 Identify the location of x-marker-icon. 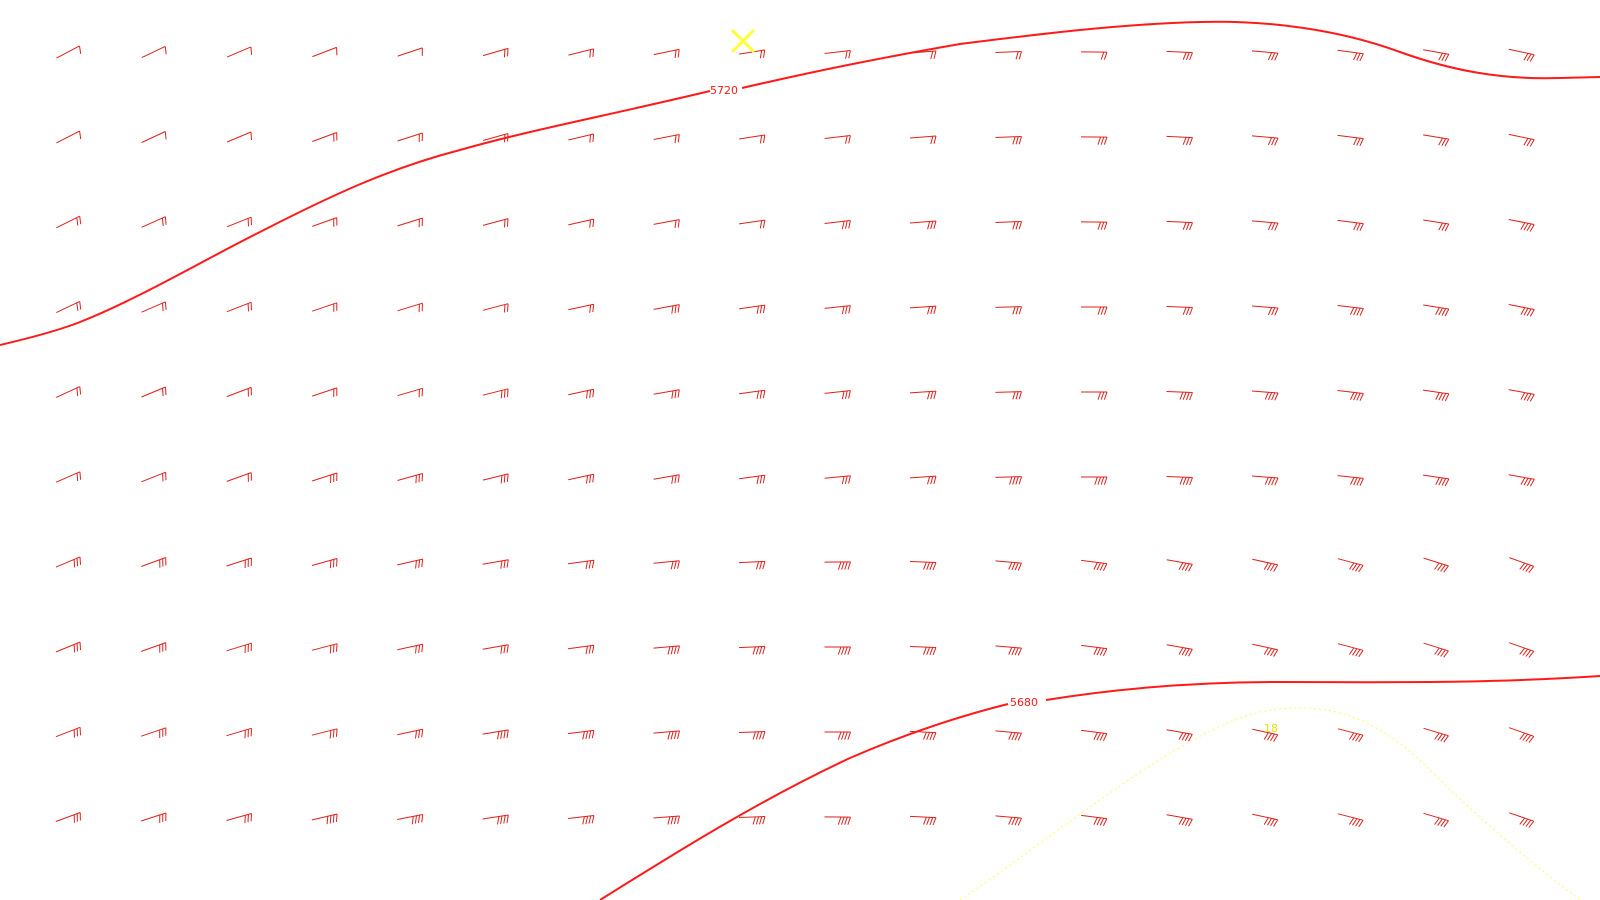
(743, 41).